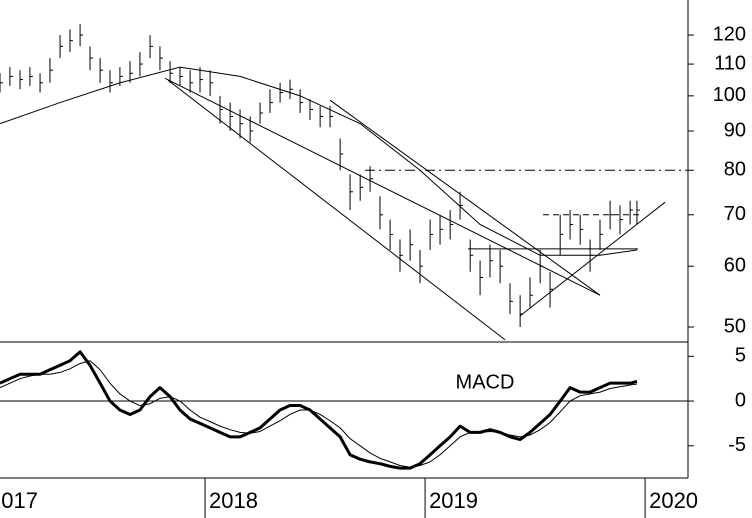  What do you see at coordinates (673, 500) in the screenshot?
I see `x-tick-label: 2020` at bounding box center [673, 500].